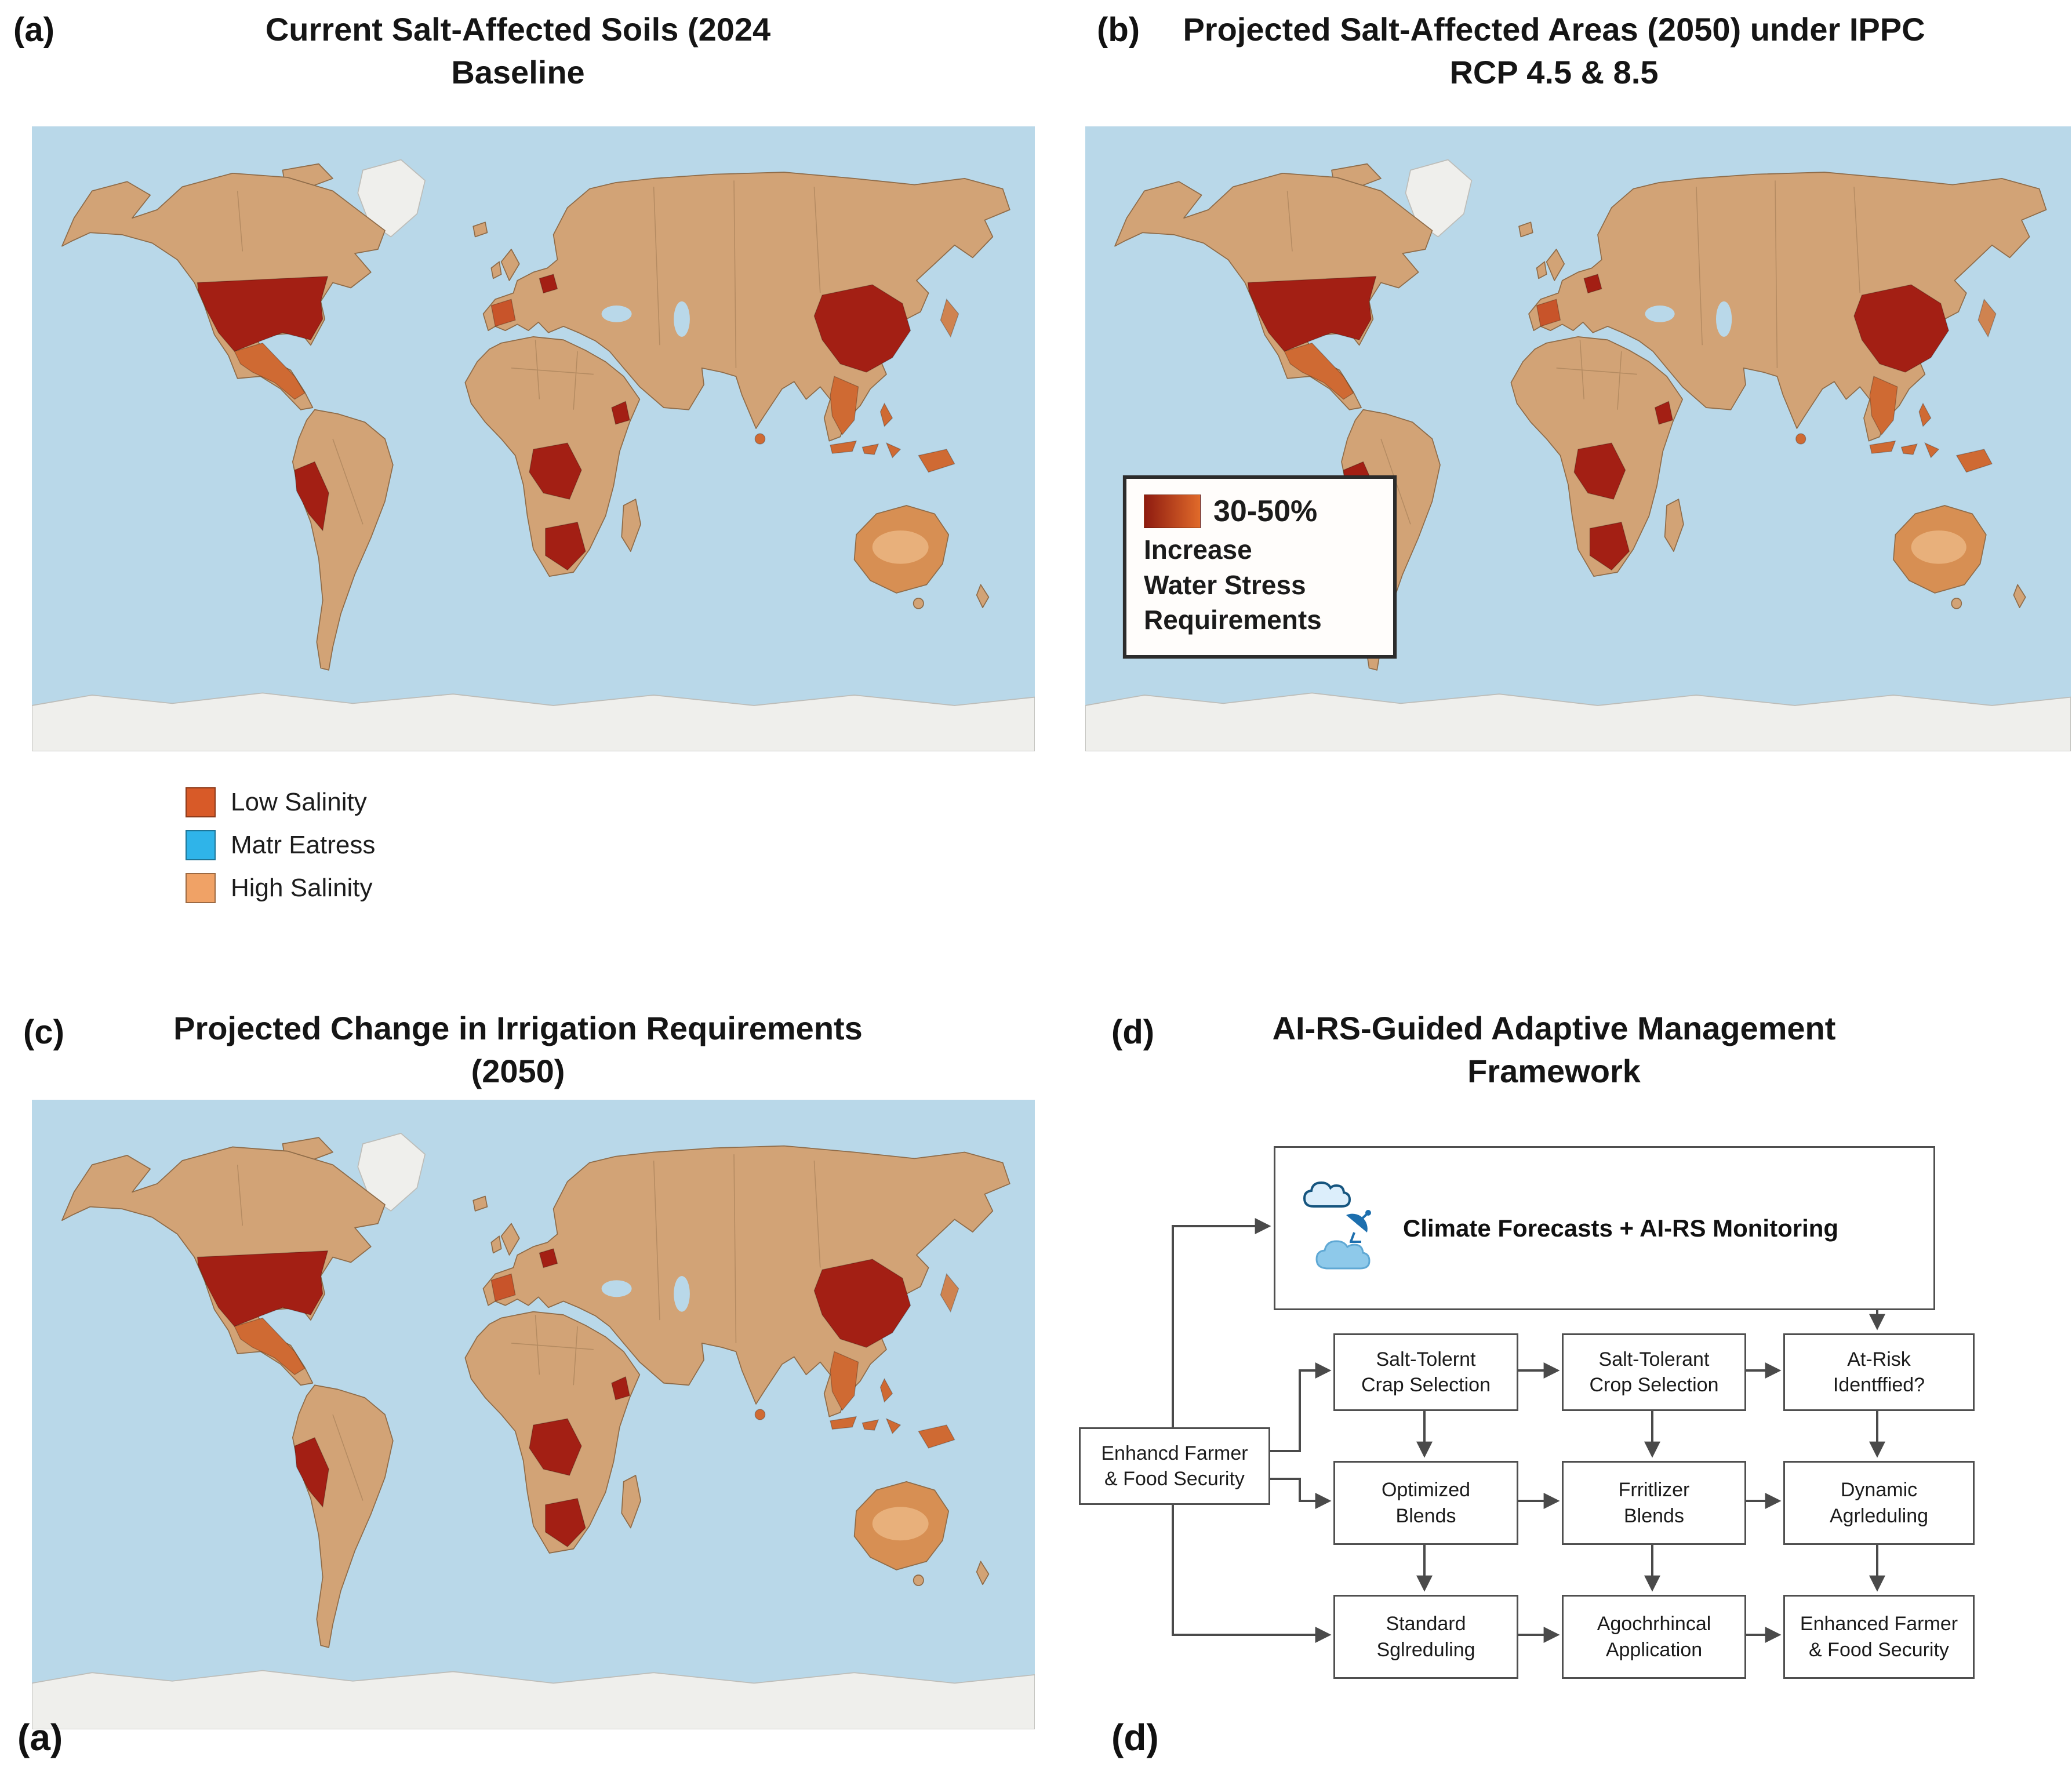 This screenshot has width=2072, height=1767. I want to click on panel-a-label: (a), so click(33, 30).